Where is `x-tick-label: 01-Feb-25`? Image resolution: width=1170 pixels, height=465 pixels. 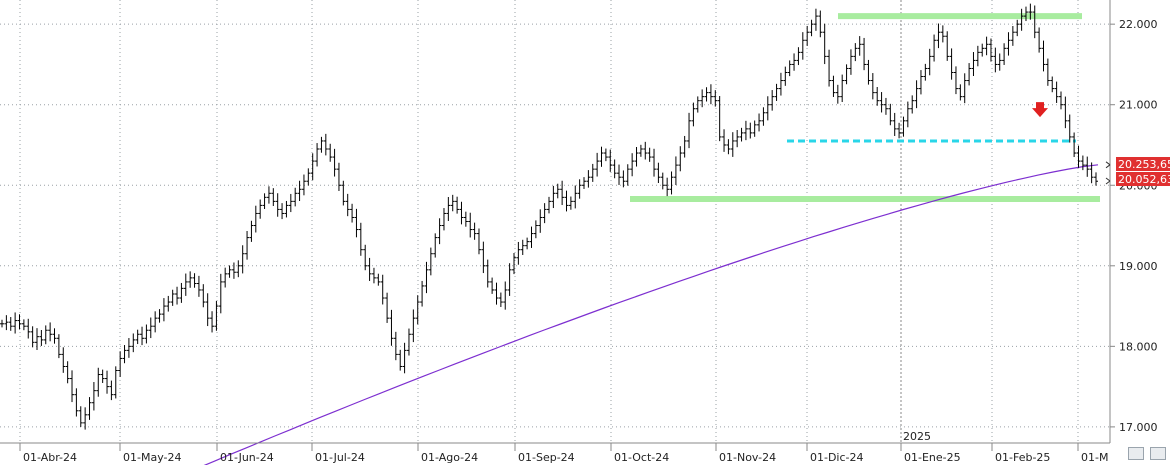
x-tick-label: 01-Feb-25 is located at coordinates (1022, 457).